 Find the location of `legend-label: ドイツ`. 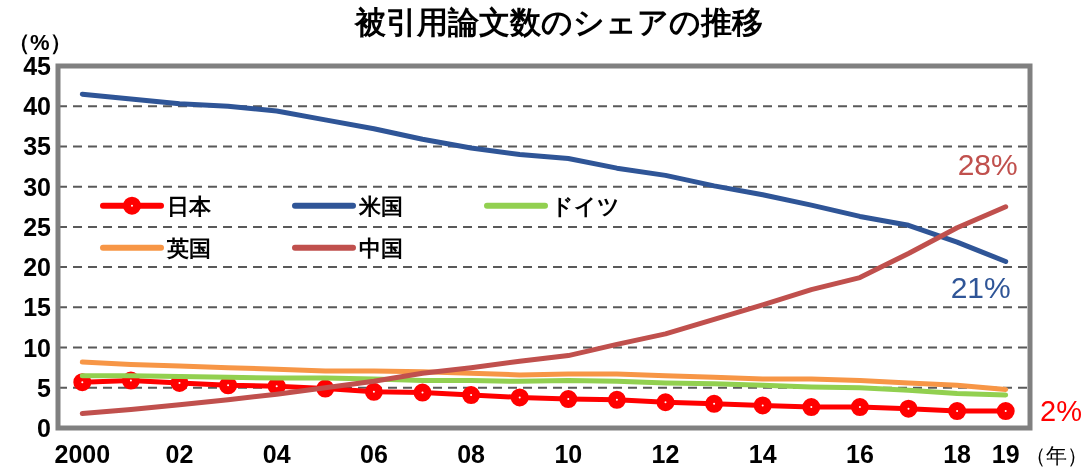

legend-label: ドイツ is located at coordinates (585, 206).